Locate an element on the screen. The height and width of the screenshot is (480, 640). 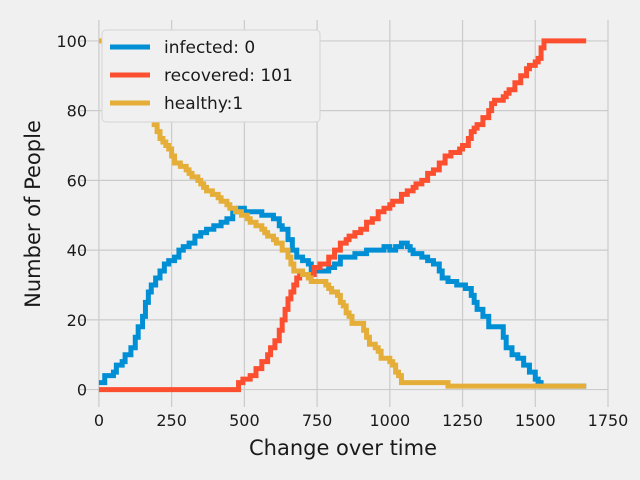
legend-label: healthy:1 is located at coordinates (203, 104).